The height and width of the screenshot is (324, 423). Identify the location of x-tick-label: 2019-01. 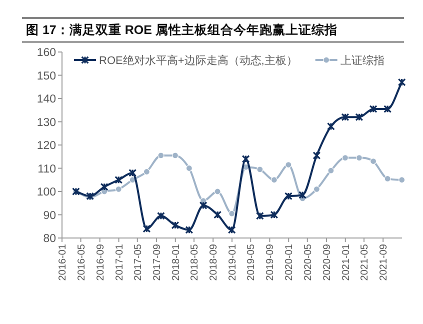
(233, 262).